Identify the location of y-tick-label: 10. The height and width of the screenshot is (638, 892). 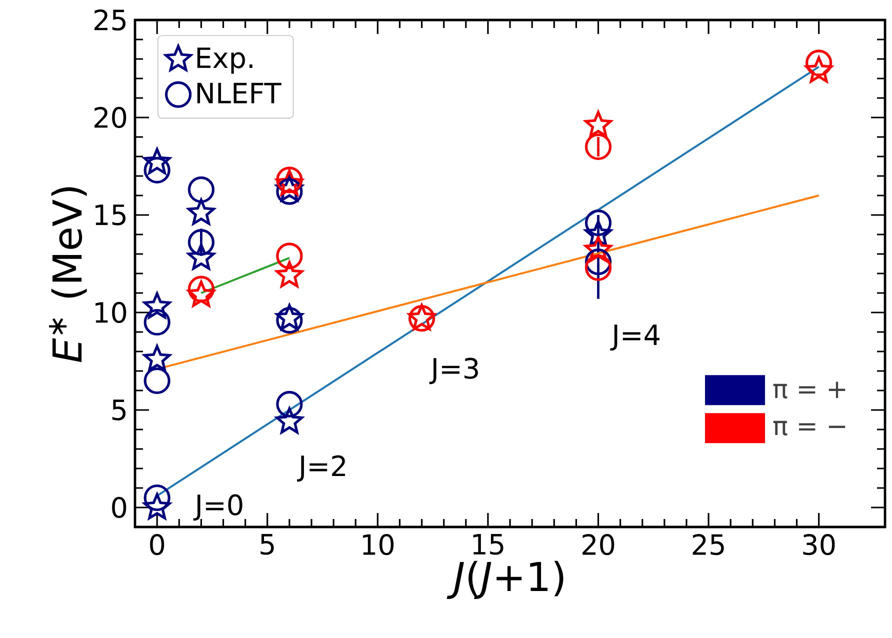
(111, 313).